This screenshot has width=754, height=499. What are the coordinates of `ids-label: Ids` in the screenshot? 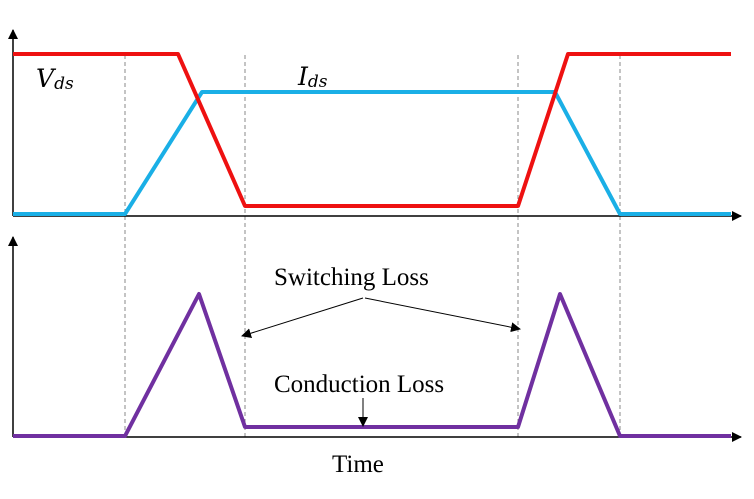 It's located at (313, 77).